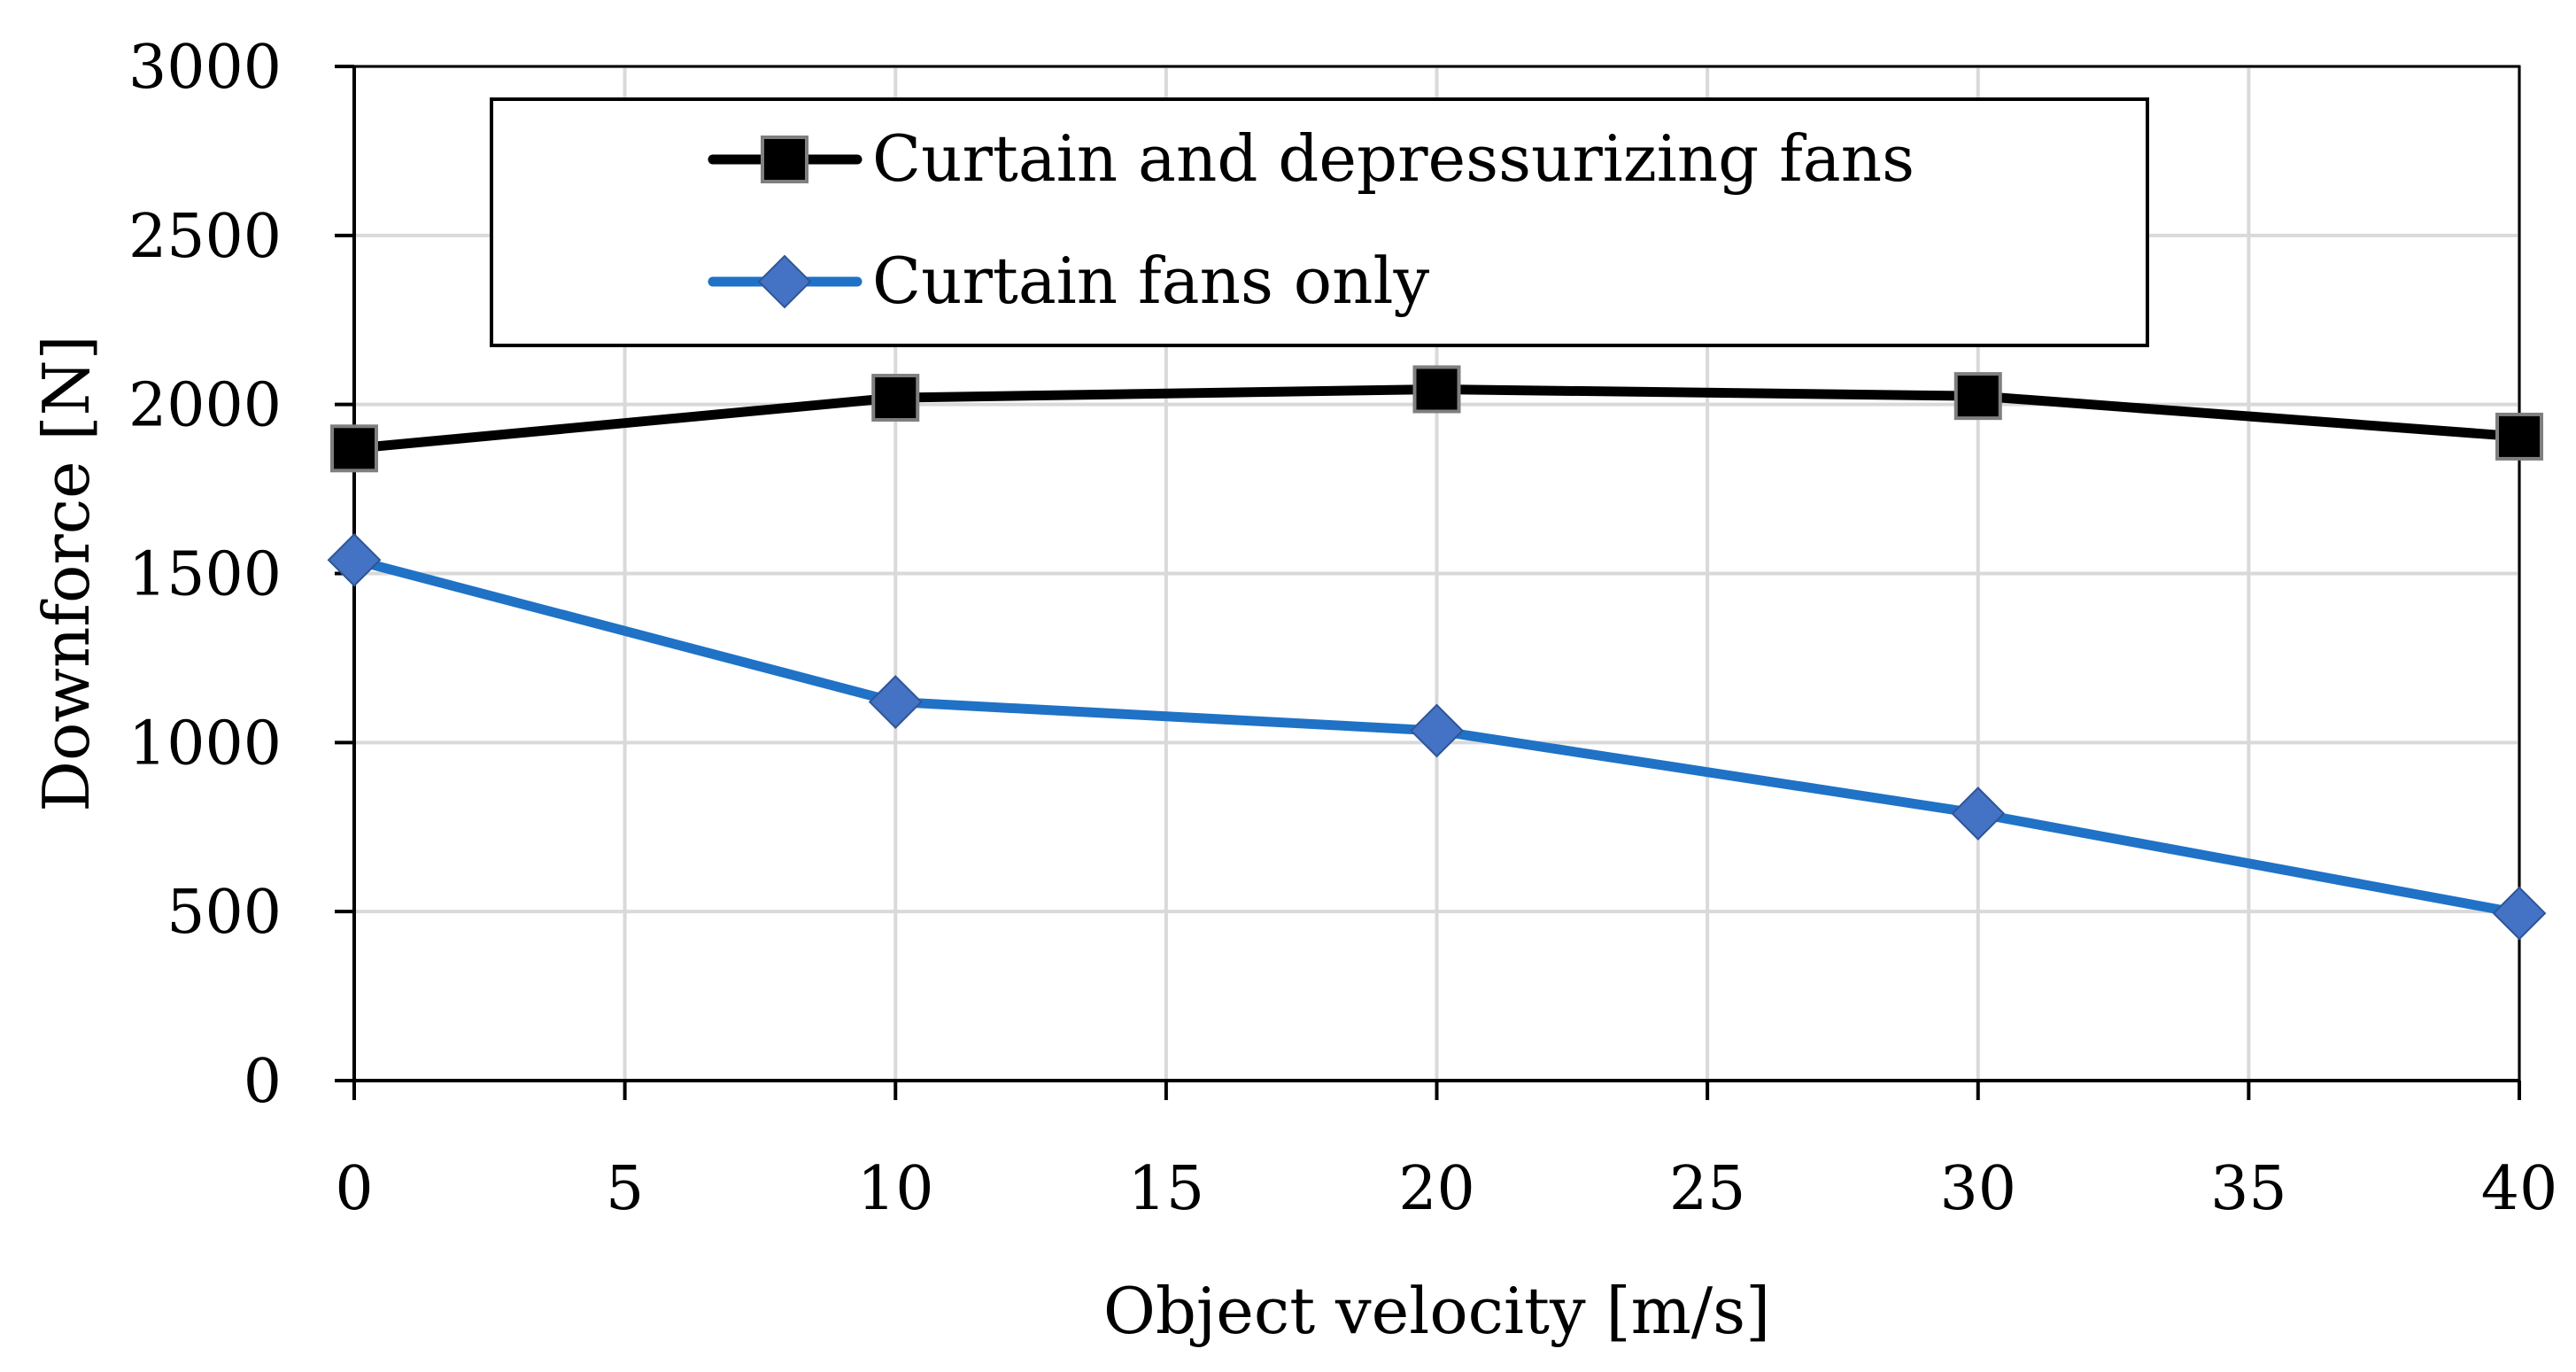 The width and height of the screenshot is (2576, 1372). I want to click on x-tick-label: 40, so click(2519, 1189).